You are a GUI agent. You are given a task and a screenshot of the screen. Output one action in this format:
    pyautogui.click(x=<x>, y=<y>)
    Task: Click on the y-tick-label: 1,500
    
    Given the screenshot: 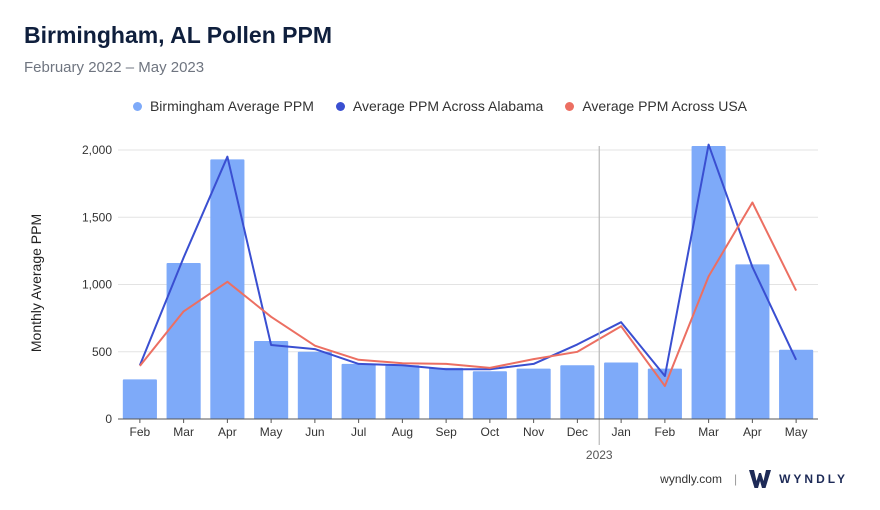 What is the action you would take?
    pyautogui.click(x=97, y=217)
    